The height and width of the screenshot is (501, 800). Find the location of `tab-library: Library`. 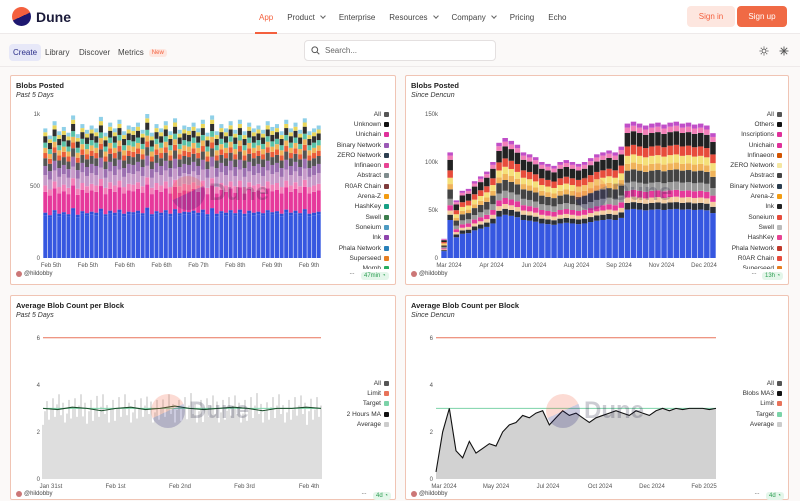

tab-library: Library is located at coordinates (57, 52).